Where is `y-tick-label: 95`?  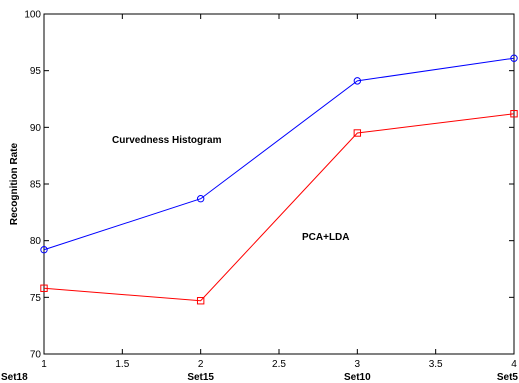
y-tick-label: 95 is located at coordinates (36, 71).